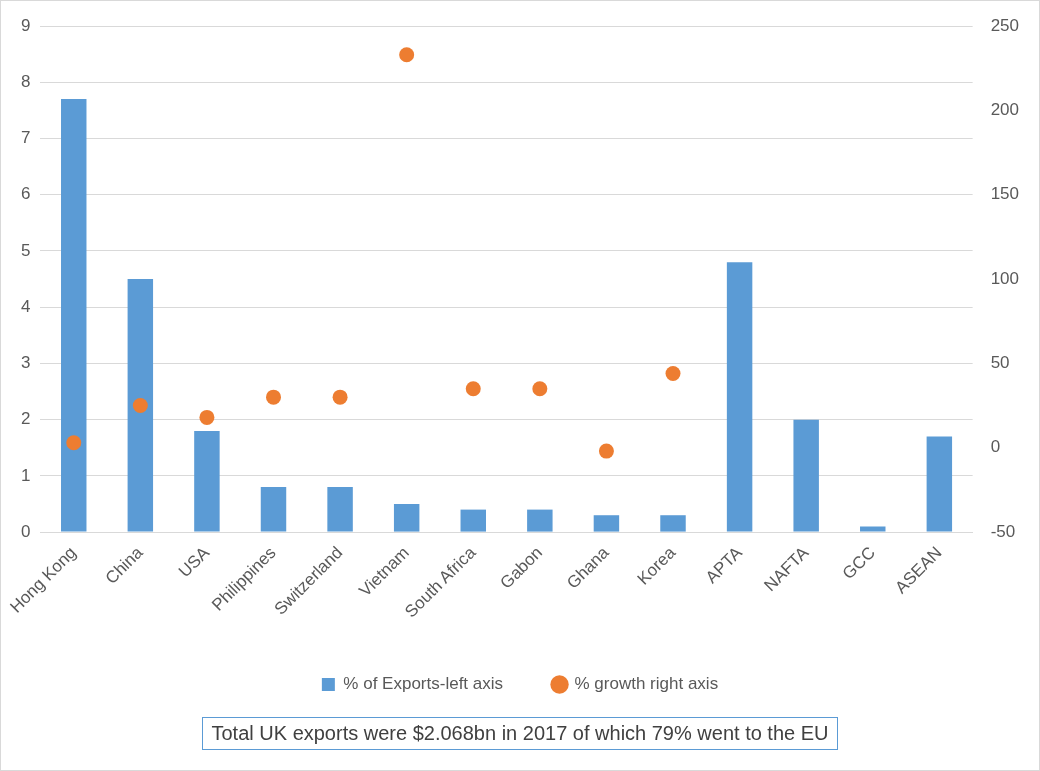  Describe the element at coordinates (194, 562) in the screenshot. I see `x-tick-label: USA` at that location.